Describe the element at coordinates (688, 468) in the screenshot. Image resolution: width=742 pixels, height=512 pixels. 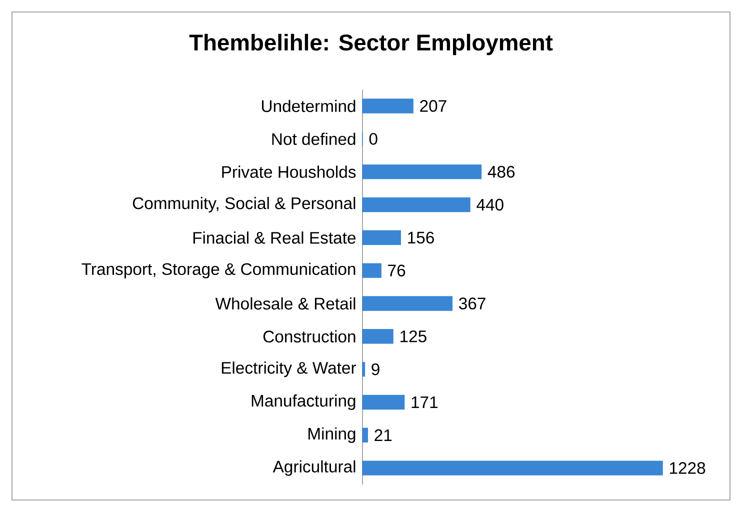
I see `data-label: 1228` at that location.